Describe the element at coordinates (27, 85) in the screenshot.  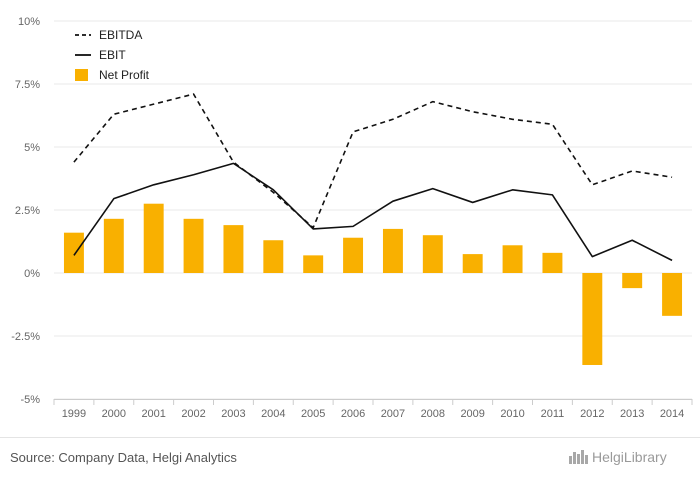
I see `y-tick-label: 7.5%` at that location.